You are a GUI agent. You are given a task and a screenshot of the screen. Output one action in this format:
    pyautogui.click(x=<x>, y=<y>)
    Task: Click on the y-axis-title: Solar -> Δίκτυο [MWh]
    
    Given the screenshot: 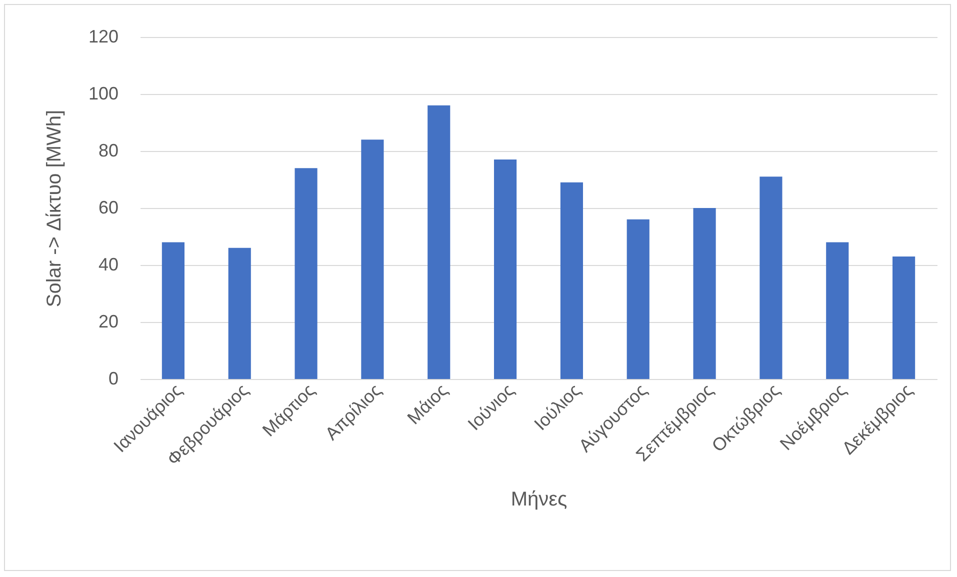 What is the action you would take?
    pyautogui.click(x=54, y=209)
    